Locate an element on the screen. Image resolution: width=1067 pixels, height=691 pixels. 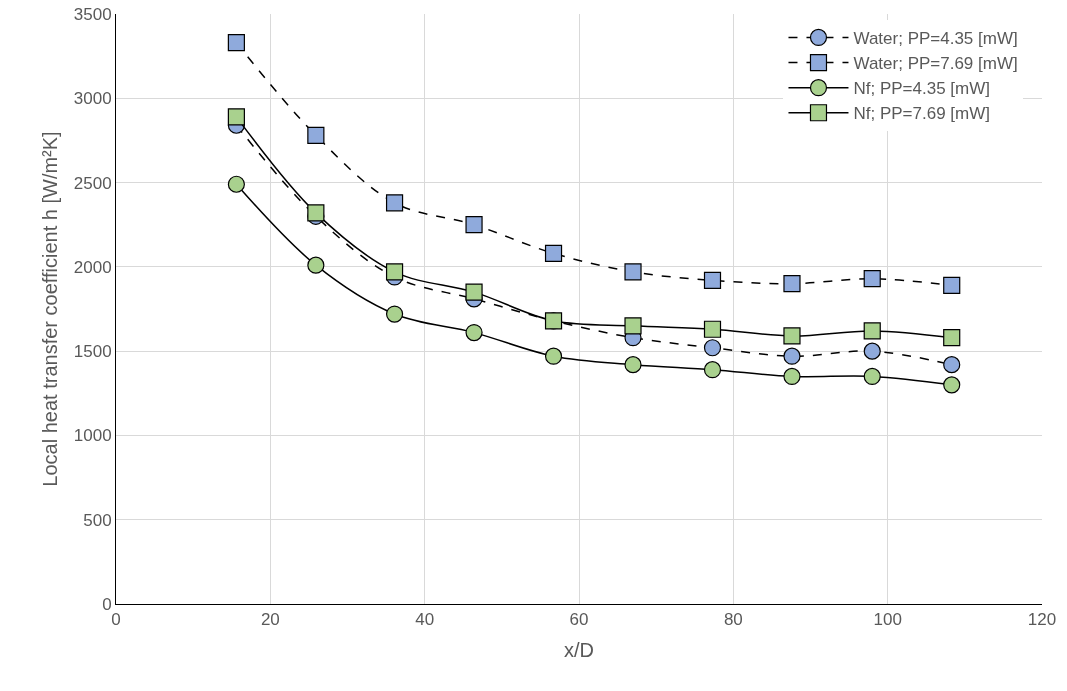
legend-label: Water; PP=7.69 [mW] is located at coordinates (935, 64).